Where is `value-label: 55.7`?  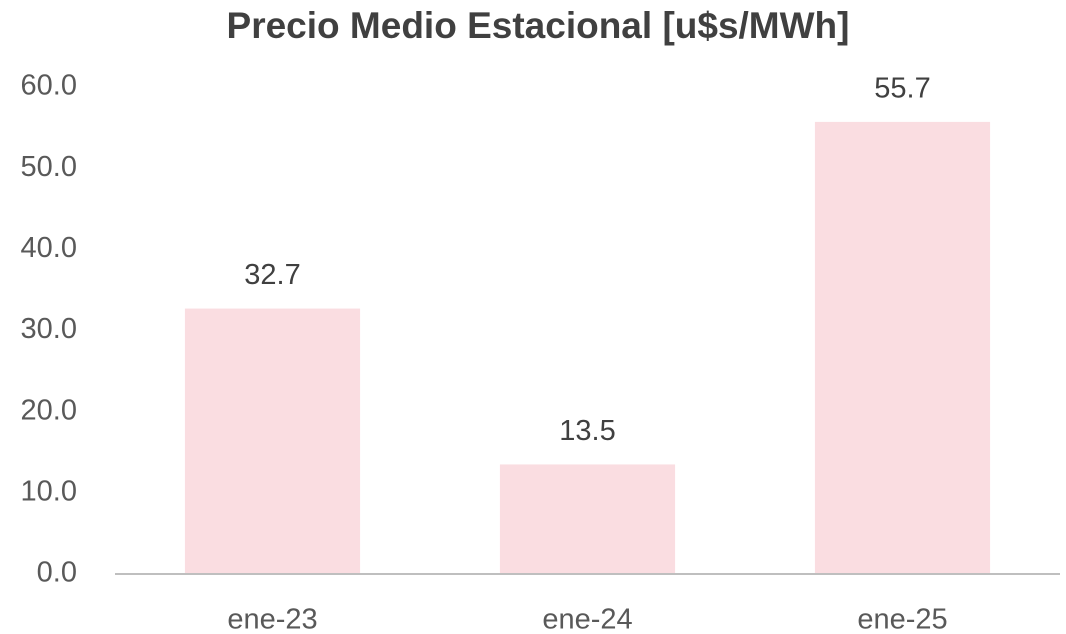 value-label: 55.7 is located at coordinates (902, 89).